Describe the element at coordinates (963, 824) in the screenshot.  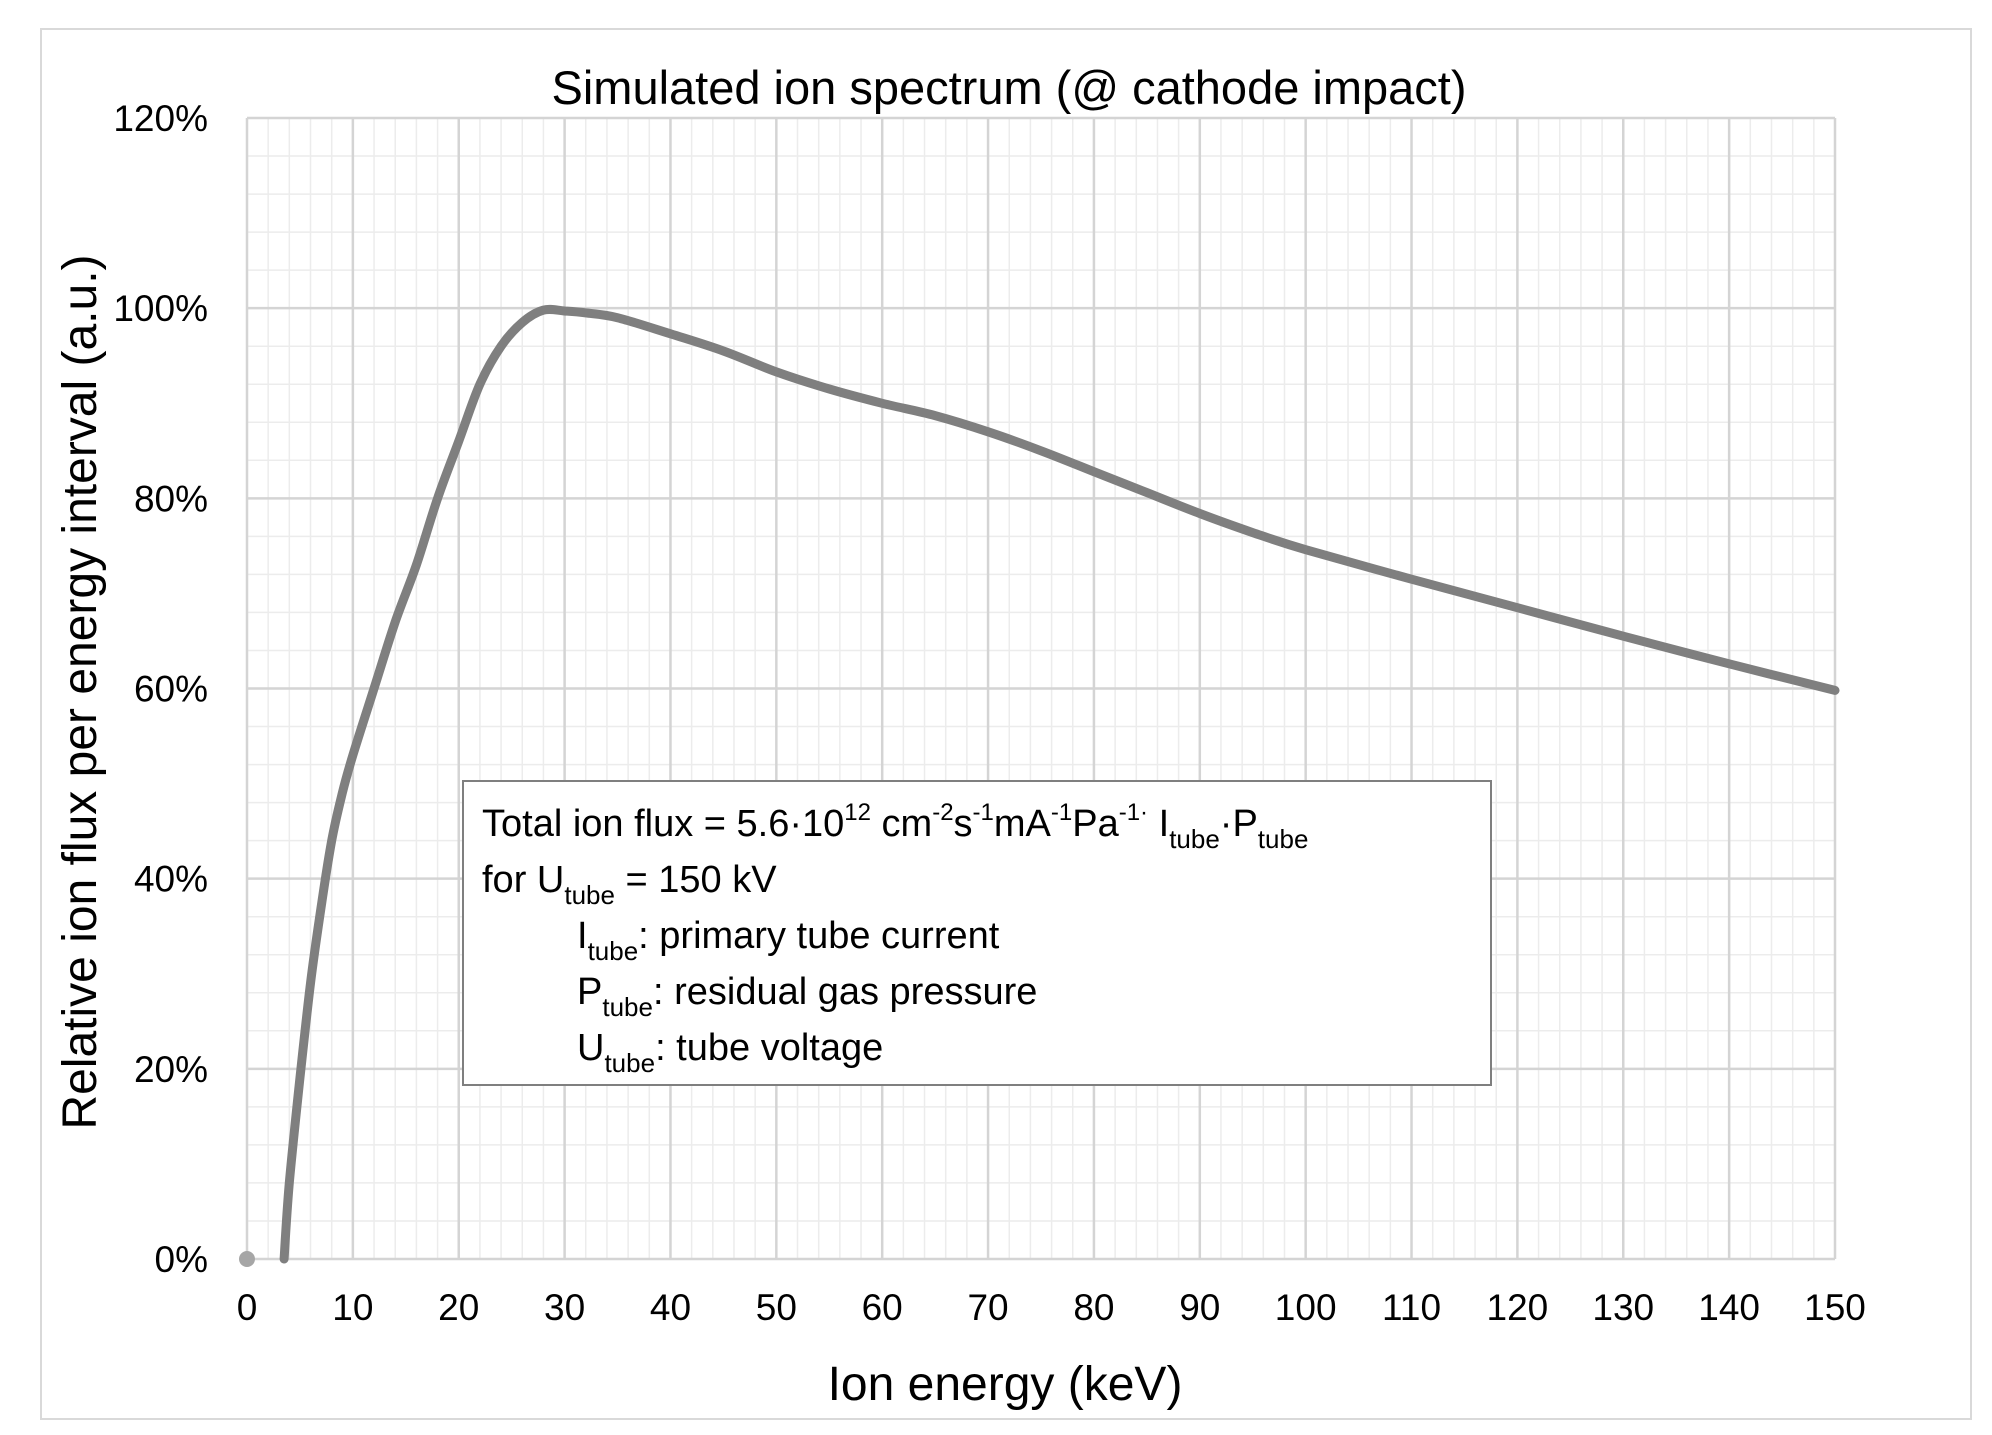
I see `flux-unit2: s` at that location.